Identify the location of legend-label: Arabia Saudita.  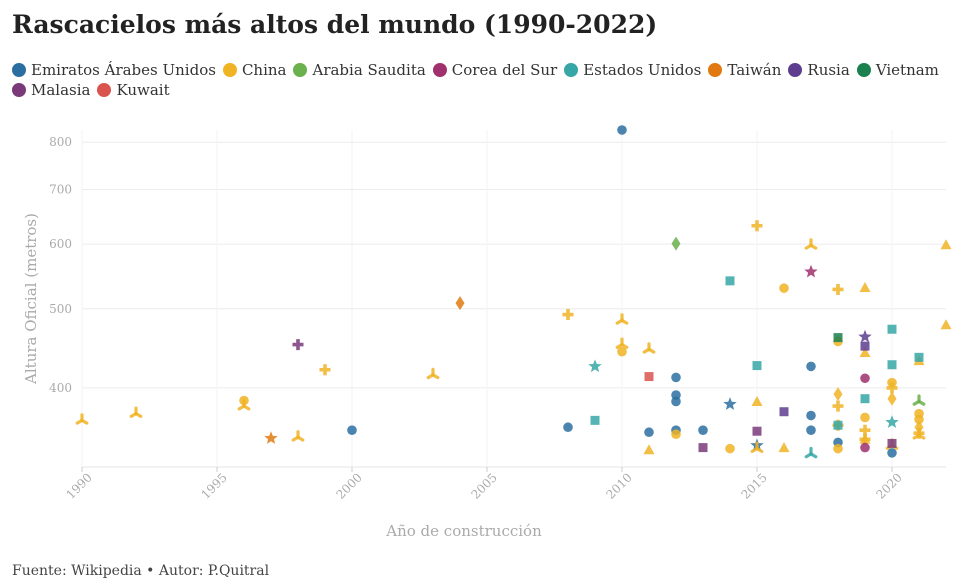
(369, 70).